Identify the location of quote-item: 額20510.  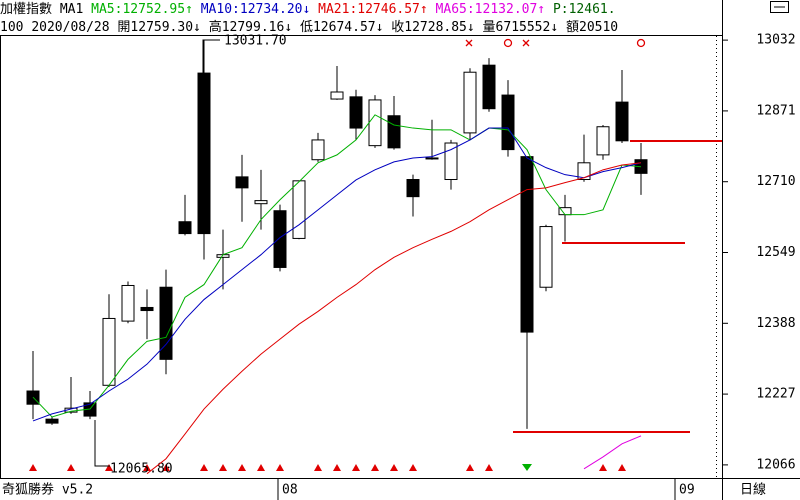
(592, 27).